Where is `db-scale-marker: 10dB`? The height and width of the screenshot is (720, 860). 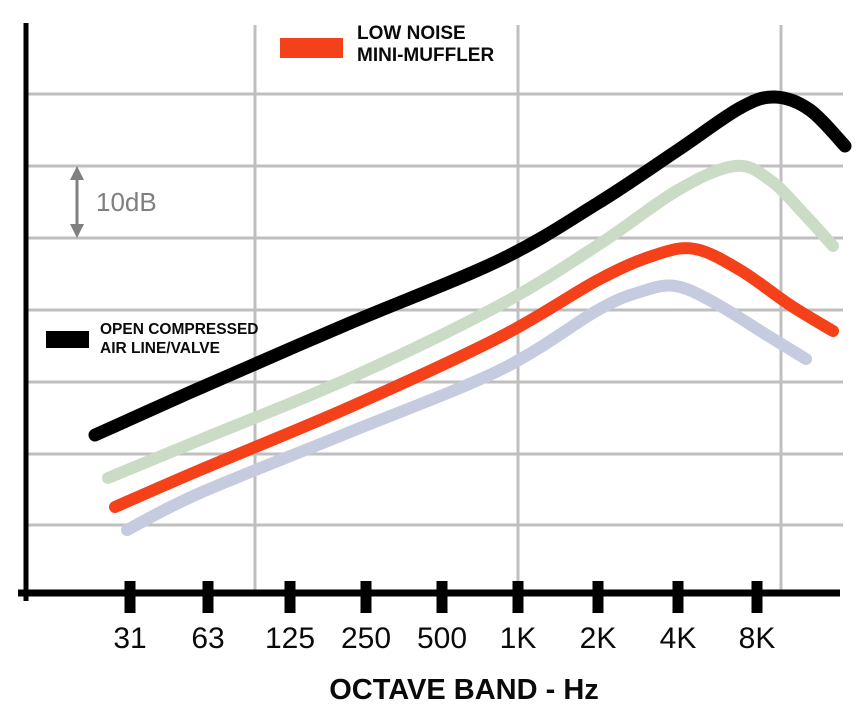
db-scale-marker: 10dB is located at coordinates (113, 202).